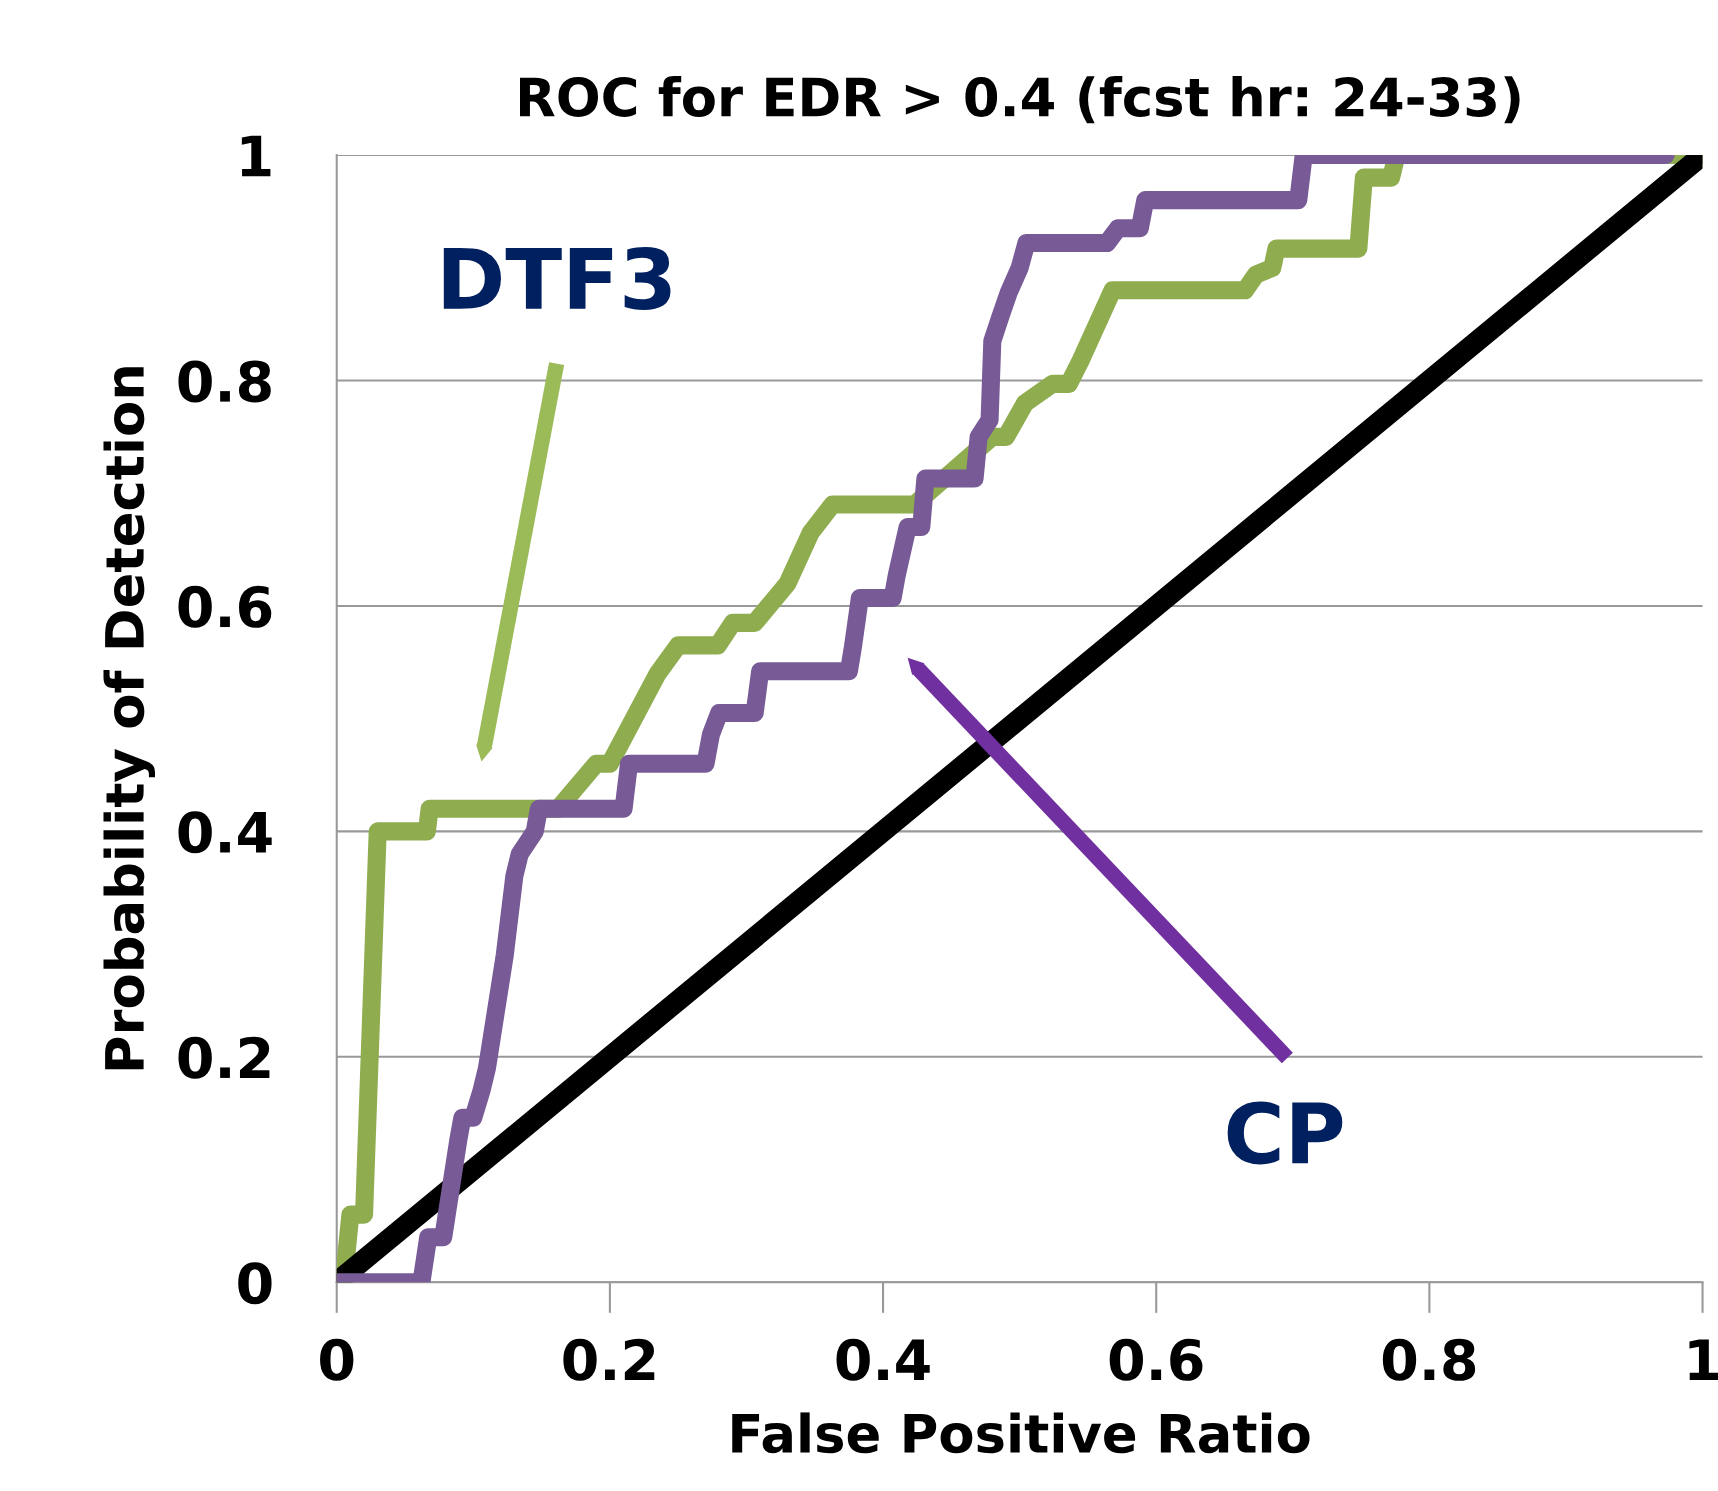  What do you see at coordinates (1429, 1359) in the screenshot?
I see `x-tick-label: 0.8` at bounding box center [1429, 1359].